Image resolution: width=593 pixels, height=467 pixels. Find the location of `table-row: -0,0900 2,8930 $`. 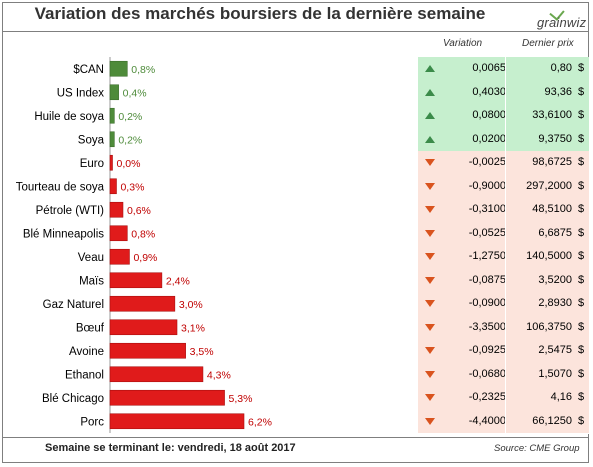

table-row: -0,0900 2,8930 $ is located at coordinates (503, 304).